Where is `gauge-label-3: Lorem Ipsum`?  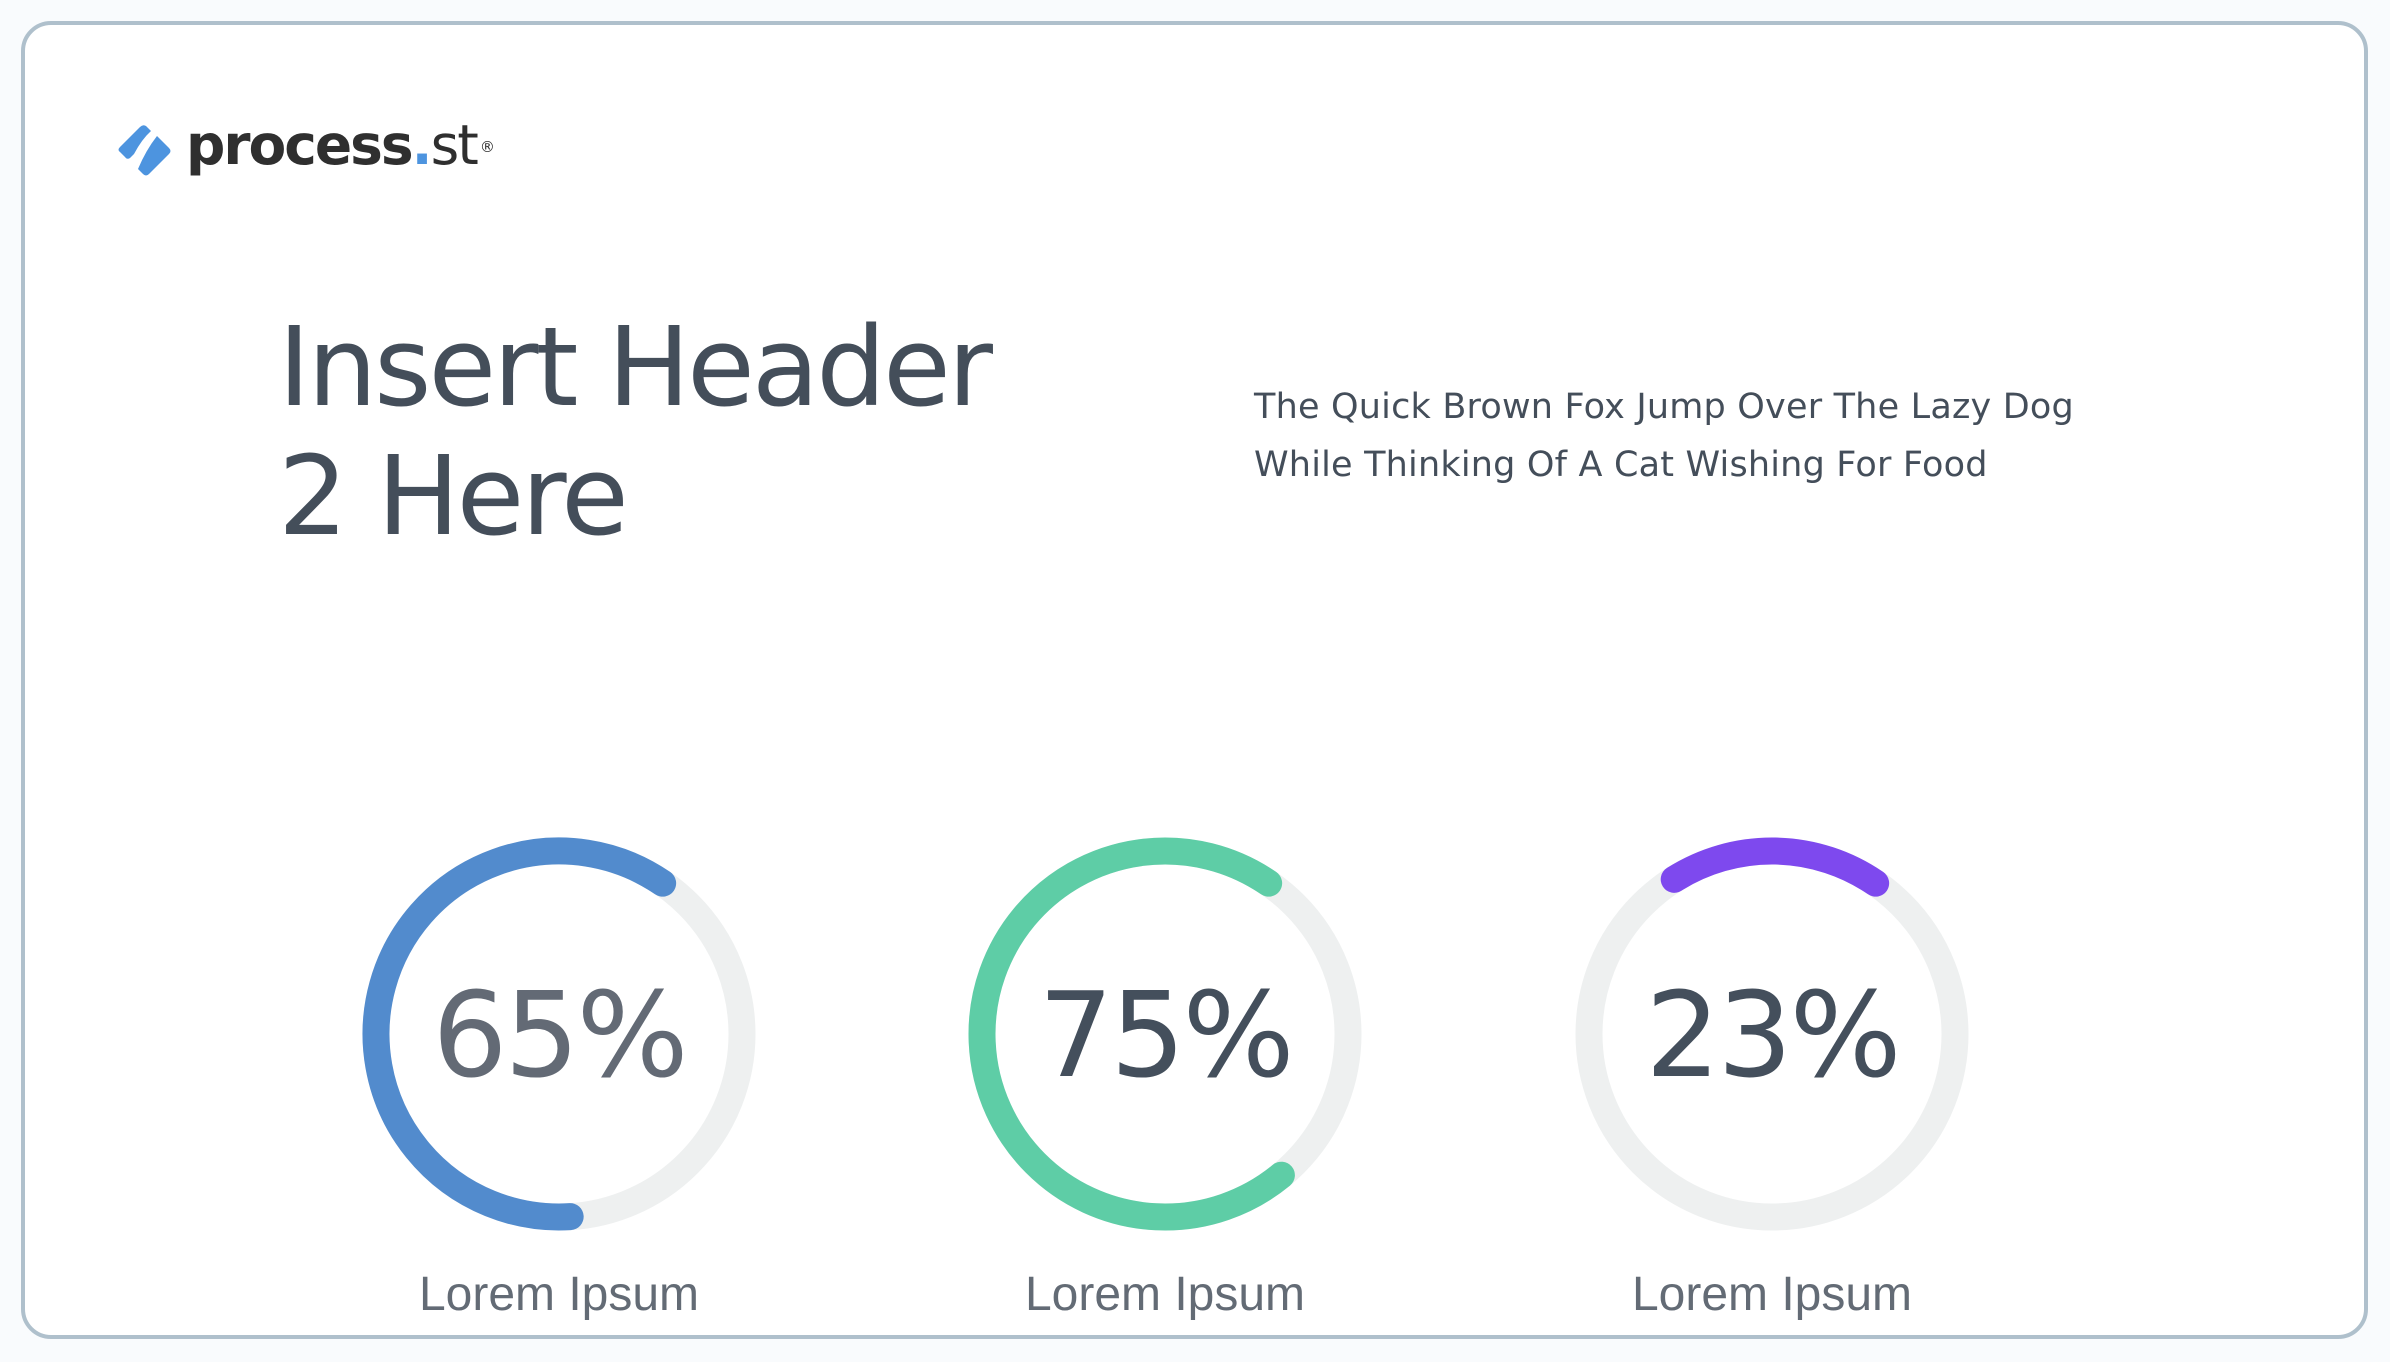 gauge-label-3: Lorem Ipsum is located at coordinates (1772, 1294).